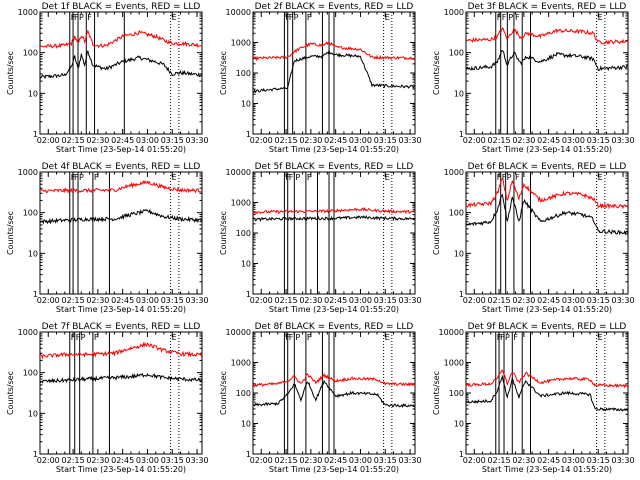 Image resolution: width=640 pixels, height=480 pixels. Describe the element at coordinates (334, 327) in the screenshot. I see `chart-title: Det 8f BLACK = Events, RED = LLD` at that location.